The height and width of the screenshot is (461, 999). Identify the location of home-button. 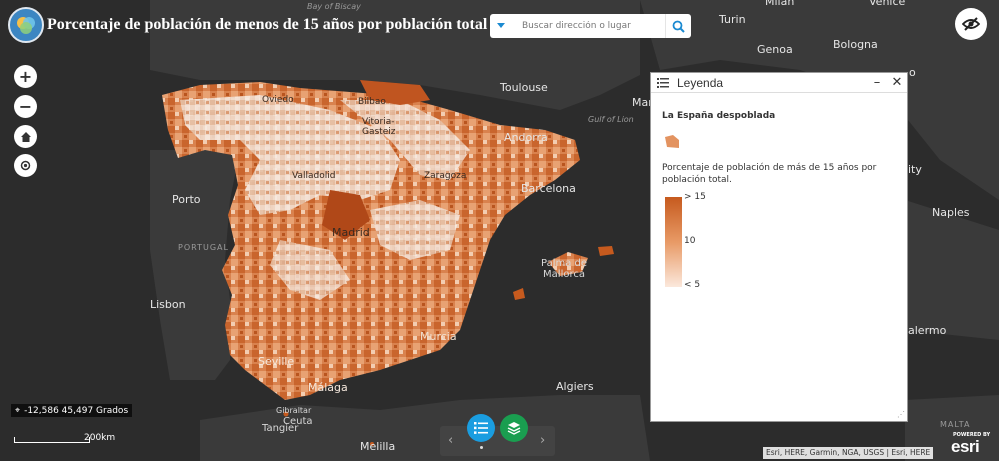
(25, 136).